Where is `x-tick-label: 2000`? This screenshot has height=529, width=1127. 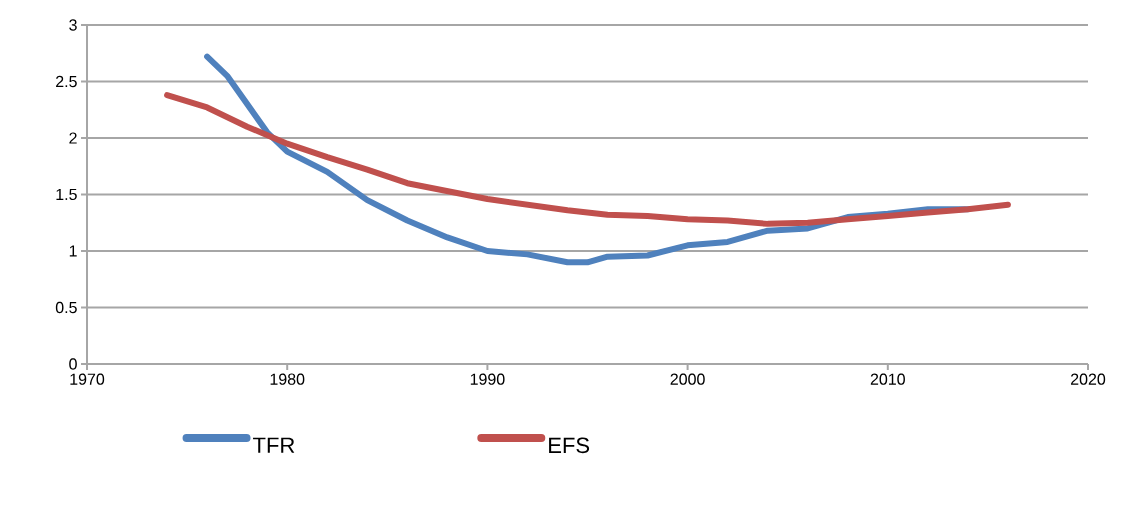
x-tick-label: 2000 is located at coordinates (687, 379).